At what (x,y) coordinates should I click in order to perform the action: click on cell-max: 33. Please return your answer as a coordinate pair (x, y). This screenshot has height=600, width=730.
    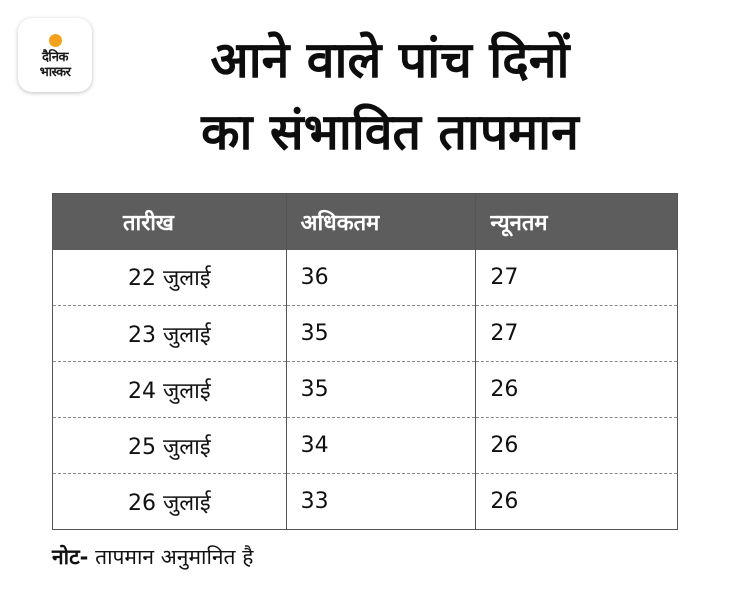
    Looking at the image, I should click on (380, 501).